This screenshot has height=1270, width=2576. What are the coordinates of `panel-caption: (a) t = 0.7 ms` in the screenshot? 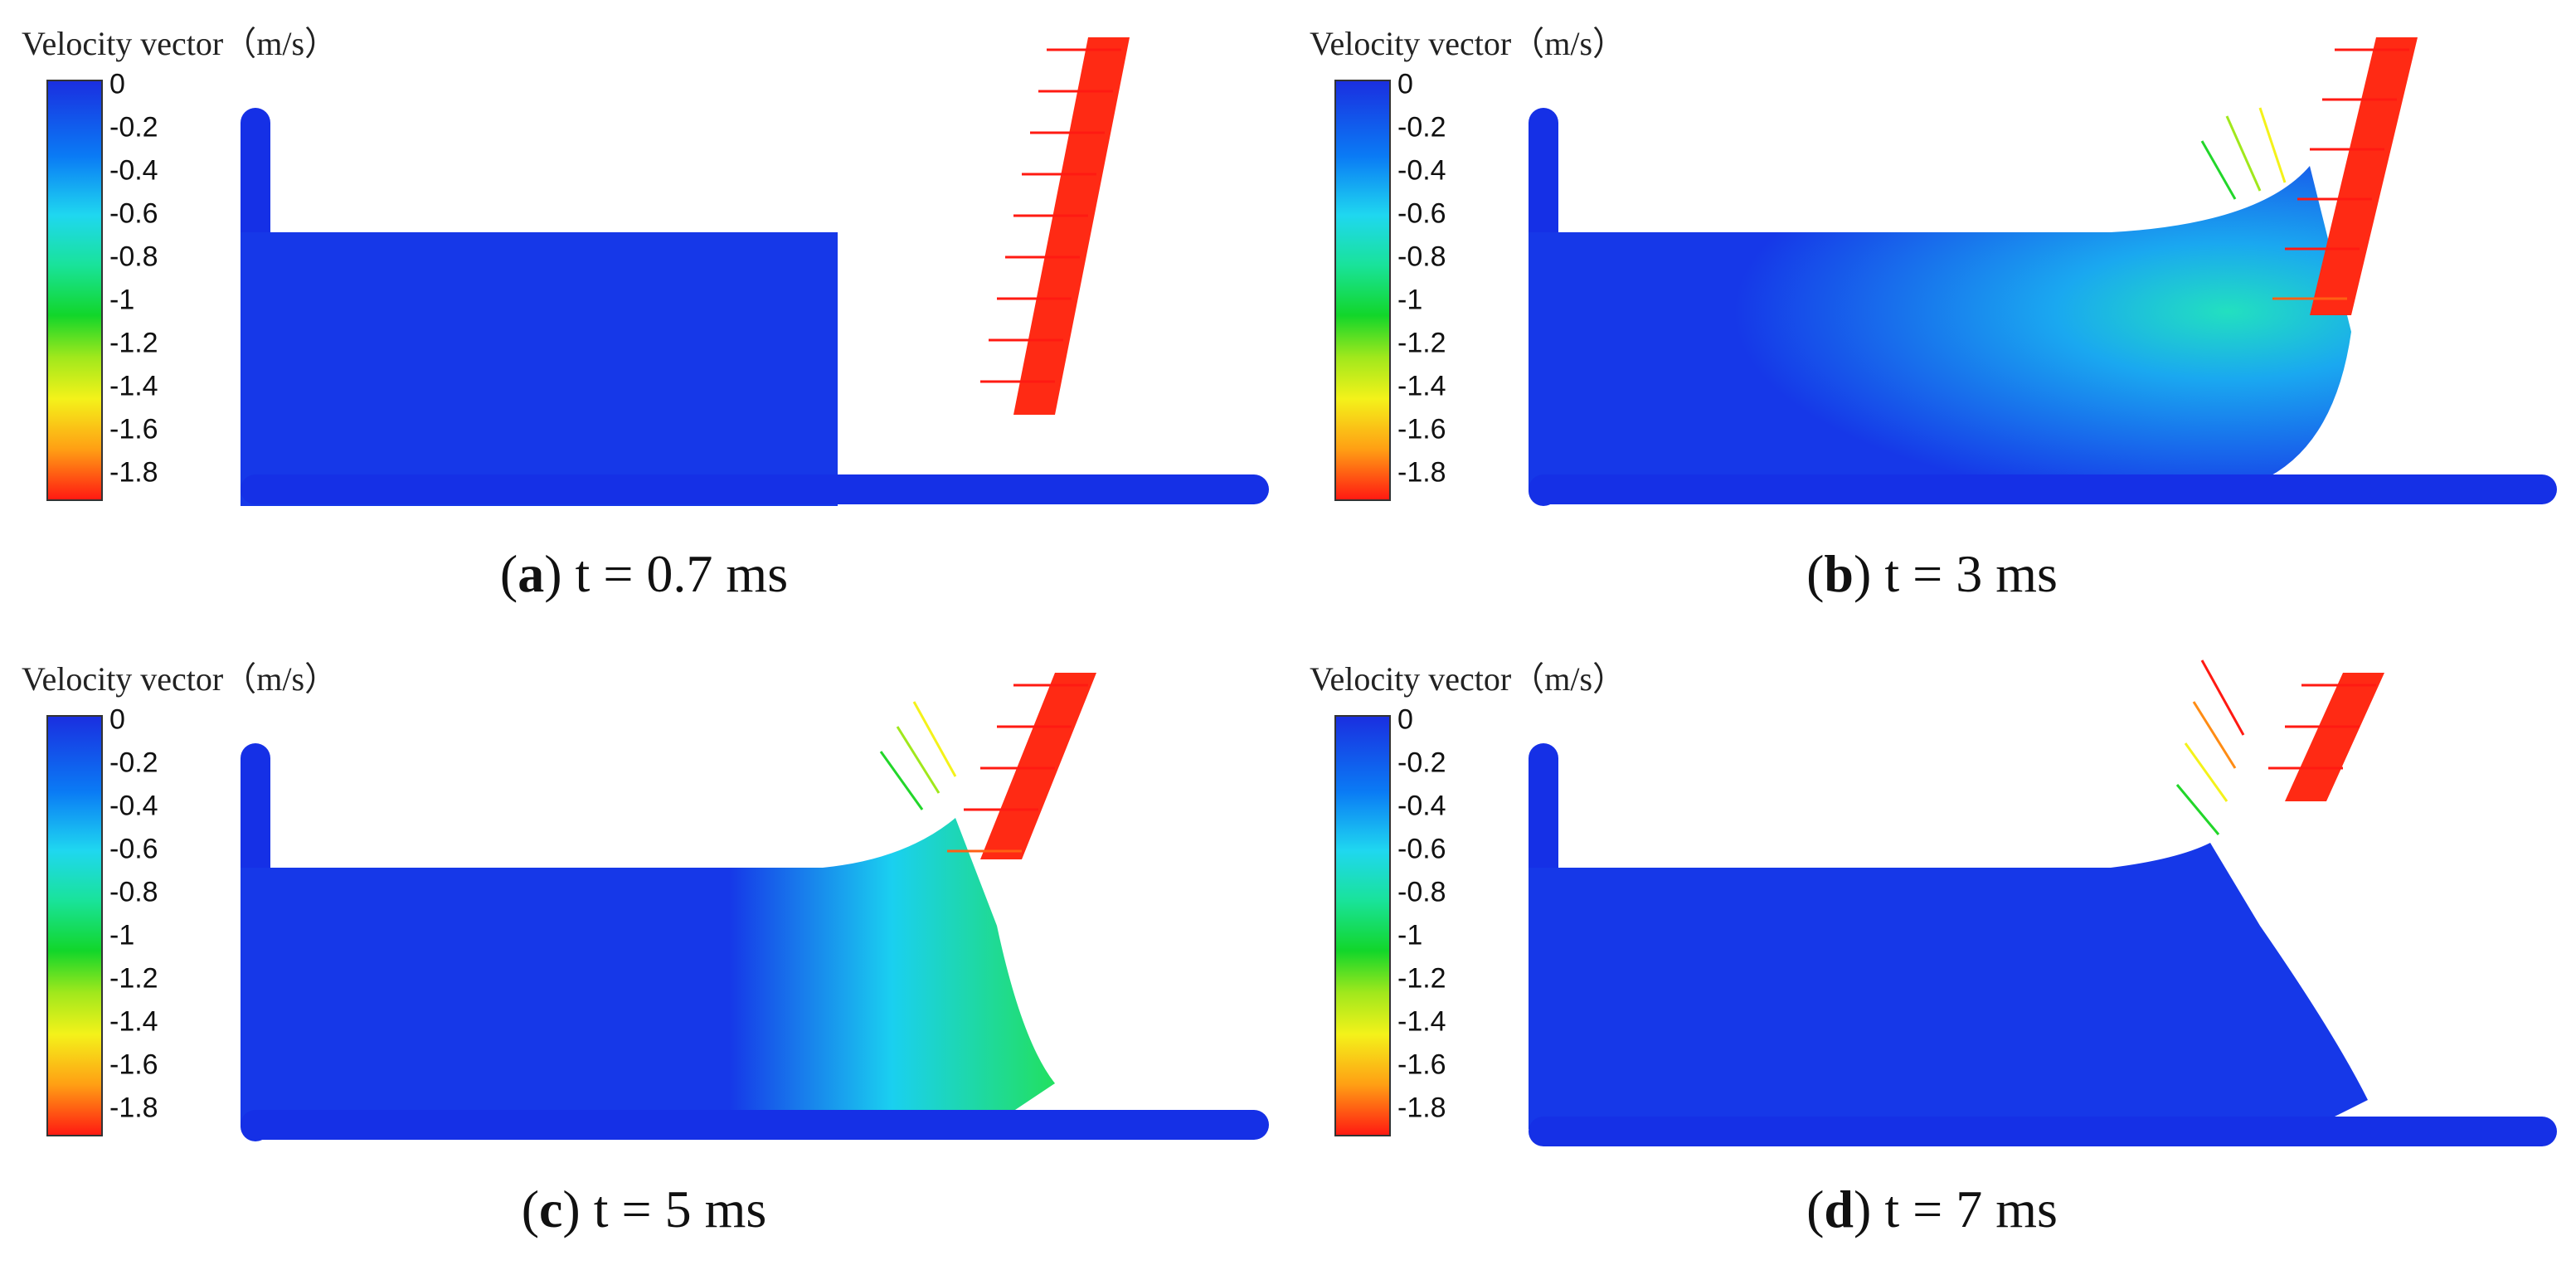 It's located at (644, 573).